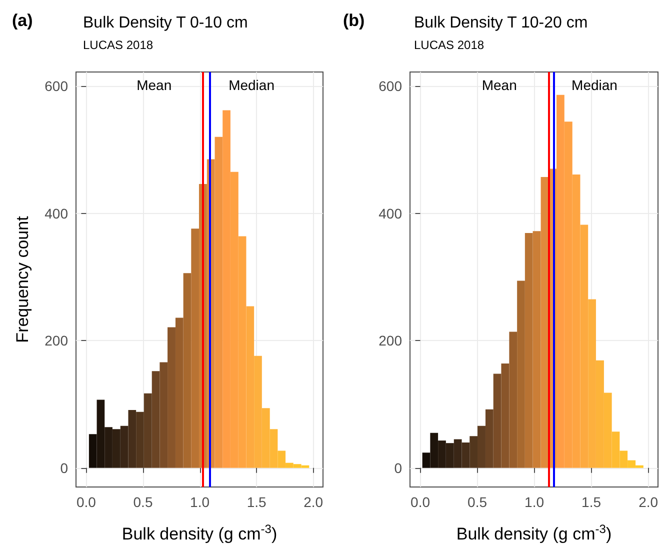  What do you see at coordinates (501, 23) in the screenshot?
I see `chart-title: Bulk Density T 10-20 cm` at bounding box center [501, 23].